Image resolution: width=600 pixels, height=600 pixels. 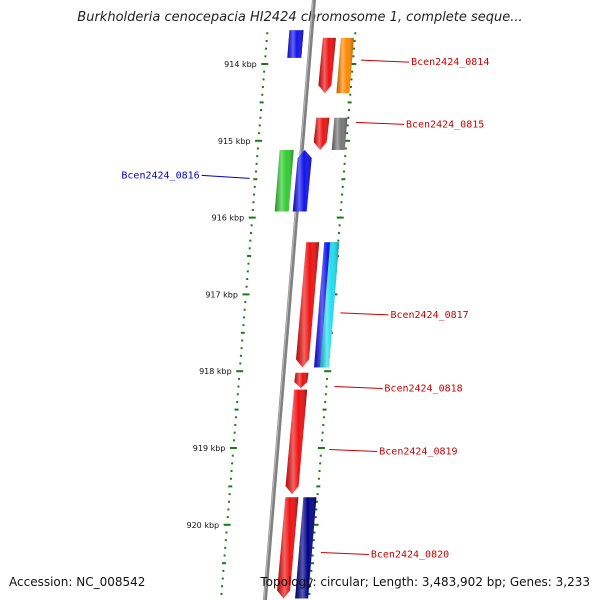 I want to click on gene-label: Bcen2424_0816, so click(x=160, y=175).